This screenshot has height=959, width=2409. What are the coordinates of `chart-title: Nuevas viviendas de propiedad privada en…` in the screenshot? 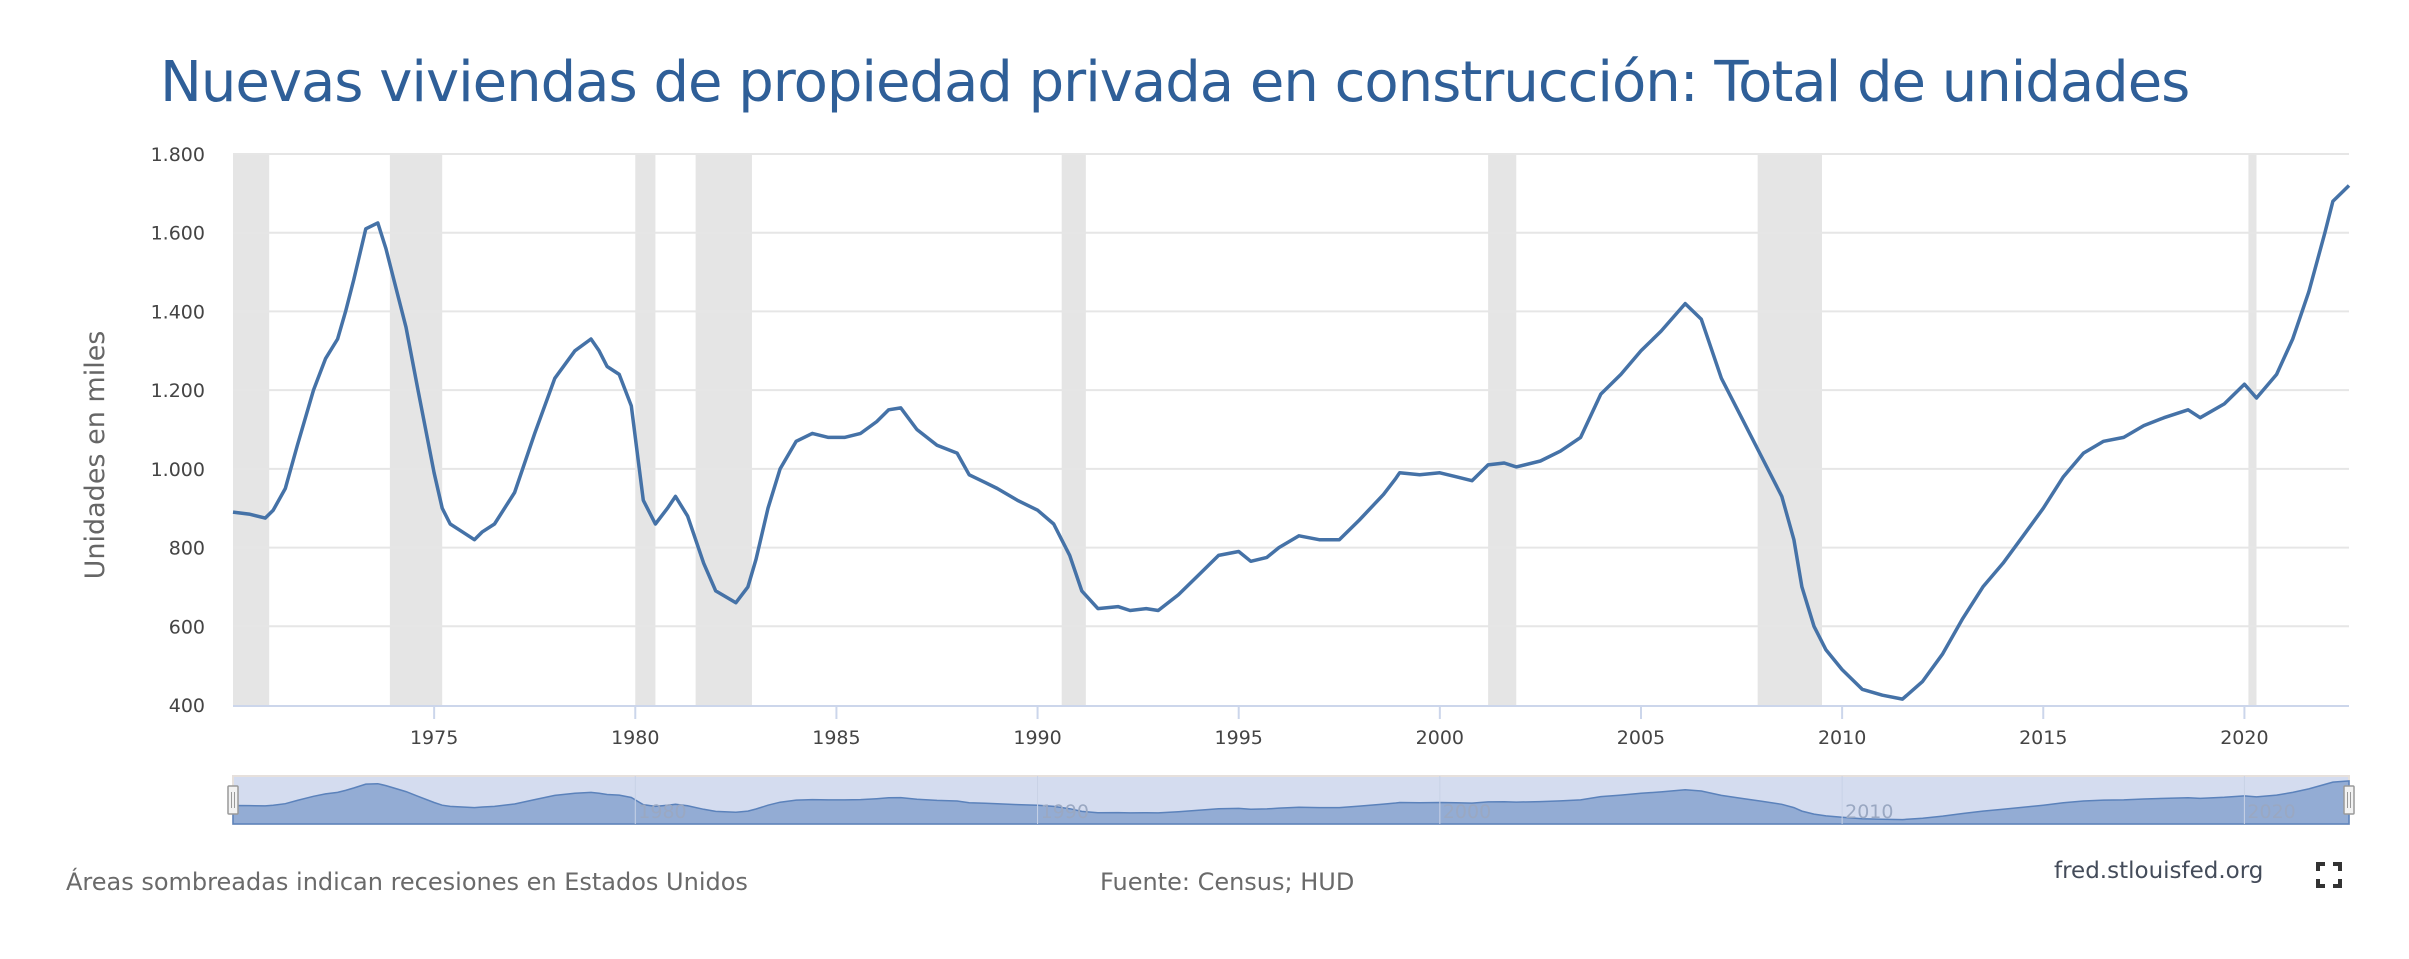 It's located at (1175, 82).